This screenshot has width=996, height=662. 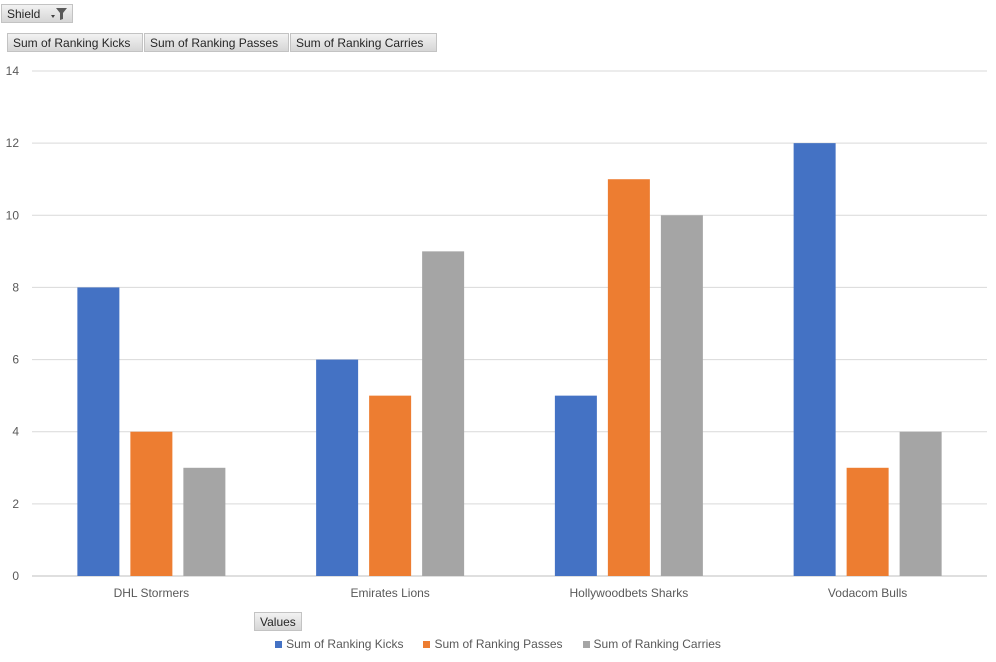 I want to click on field-button-passes: Sum of Ranking Passes, so click(x=216, y=42).